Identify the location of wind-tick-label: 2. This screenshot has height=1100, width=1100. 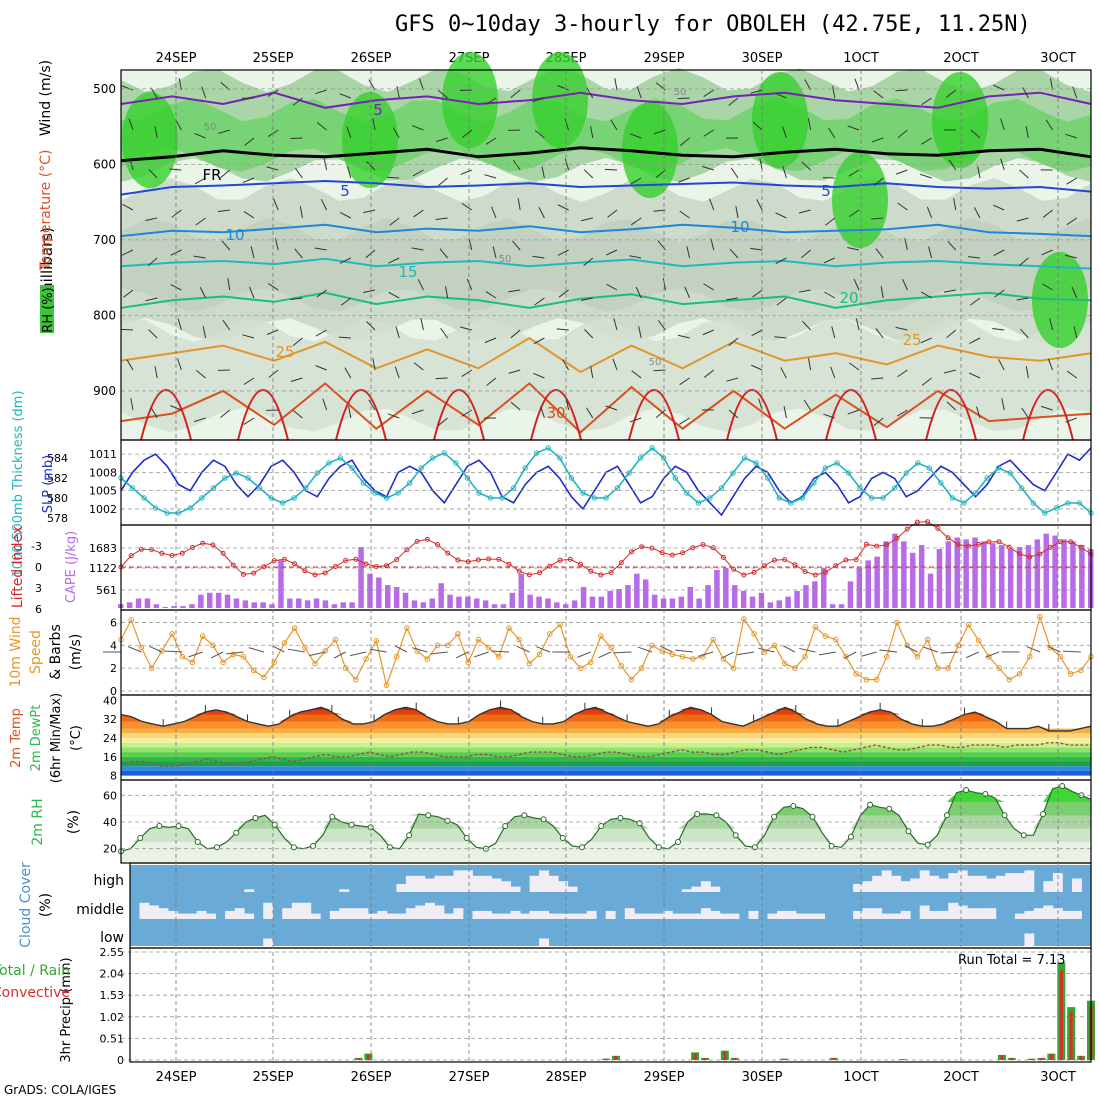
(113, 668).